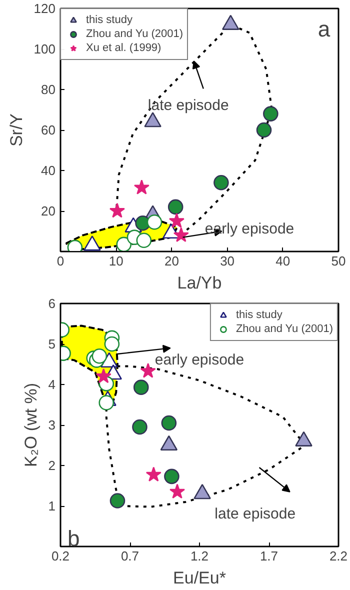 This screenshot has width=350, height=590. Describe the element at coordinates (338, 556) in the screenshot. I see `x-tick-label: 2.2` at that location.